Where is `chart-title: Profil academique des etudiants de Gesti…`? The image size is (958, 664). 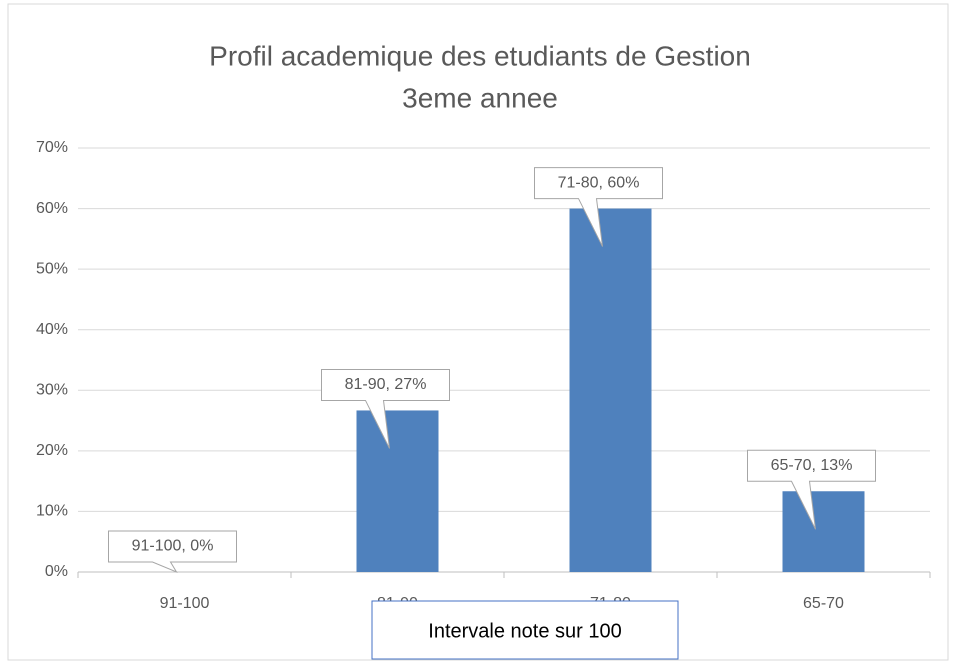 chart-title: Profil academique des etudiants de Gesti… is located at coordinates (480, 55).